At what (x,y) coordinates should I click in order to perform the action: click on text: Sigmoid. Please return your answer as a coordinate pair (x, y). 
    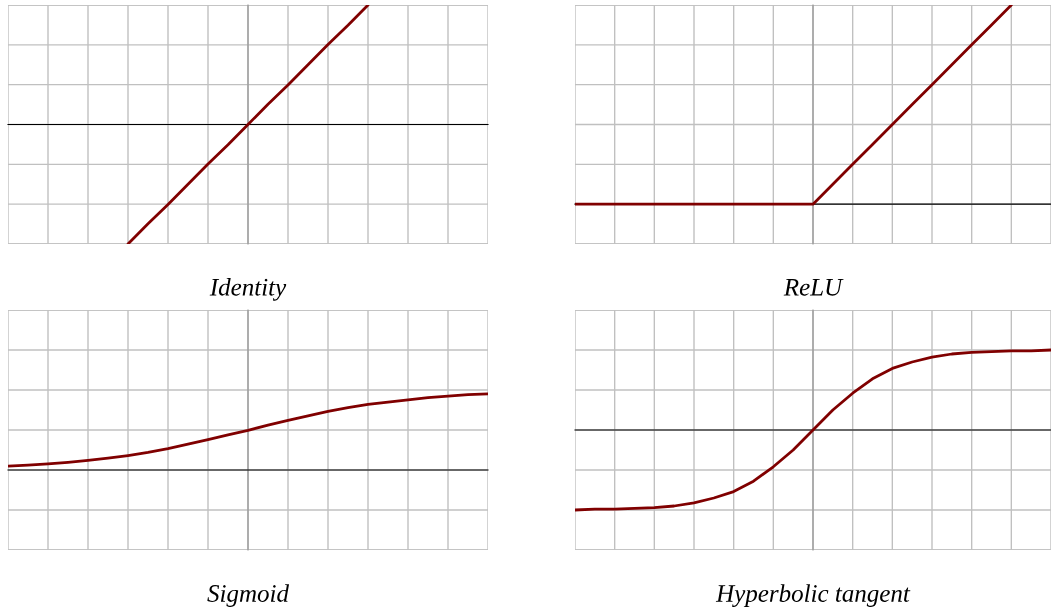
    Looking at the image, I should click on (248, 595).